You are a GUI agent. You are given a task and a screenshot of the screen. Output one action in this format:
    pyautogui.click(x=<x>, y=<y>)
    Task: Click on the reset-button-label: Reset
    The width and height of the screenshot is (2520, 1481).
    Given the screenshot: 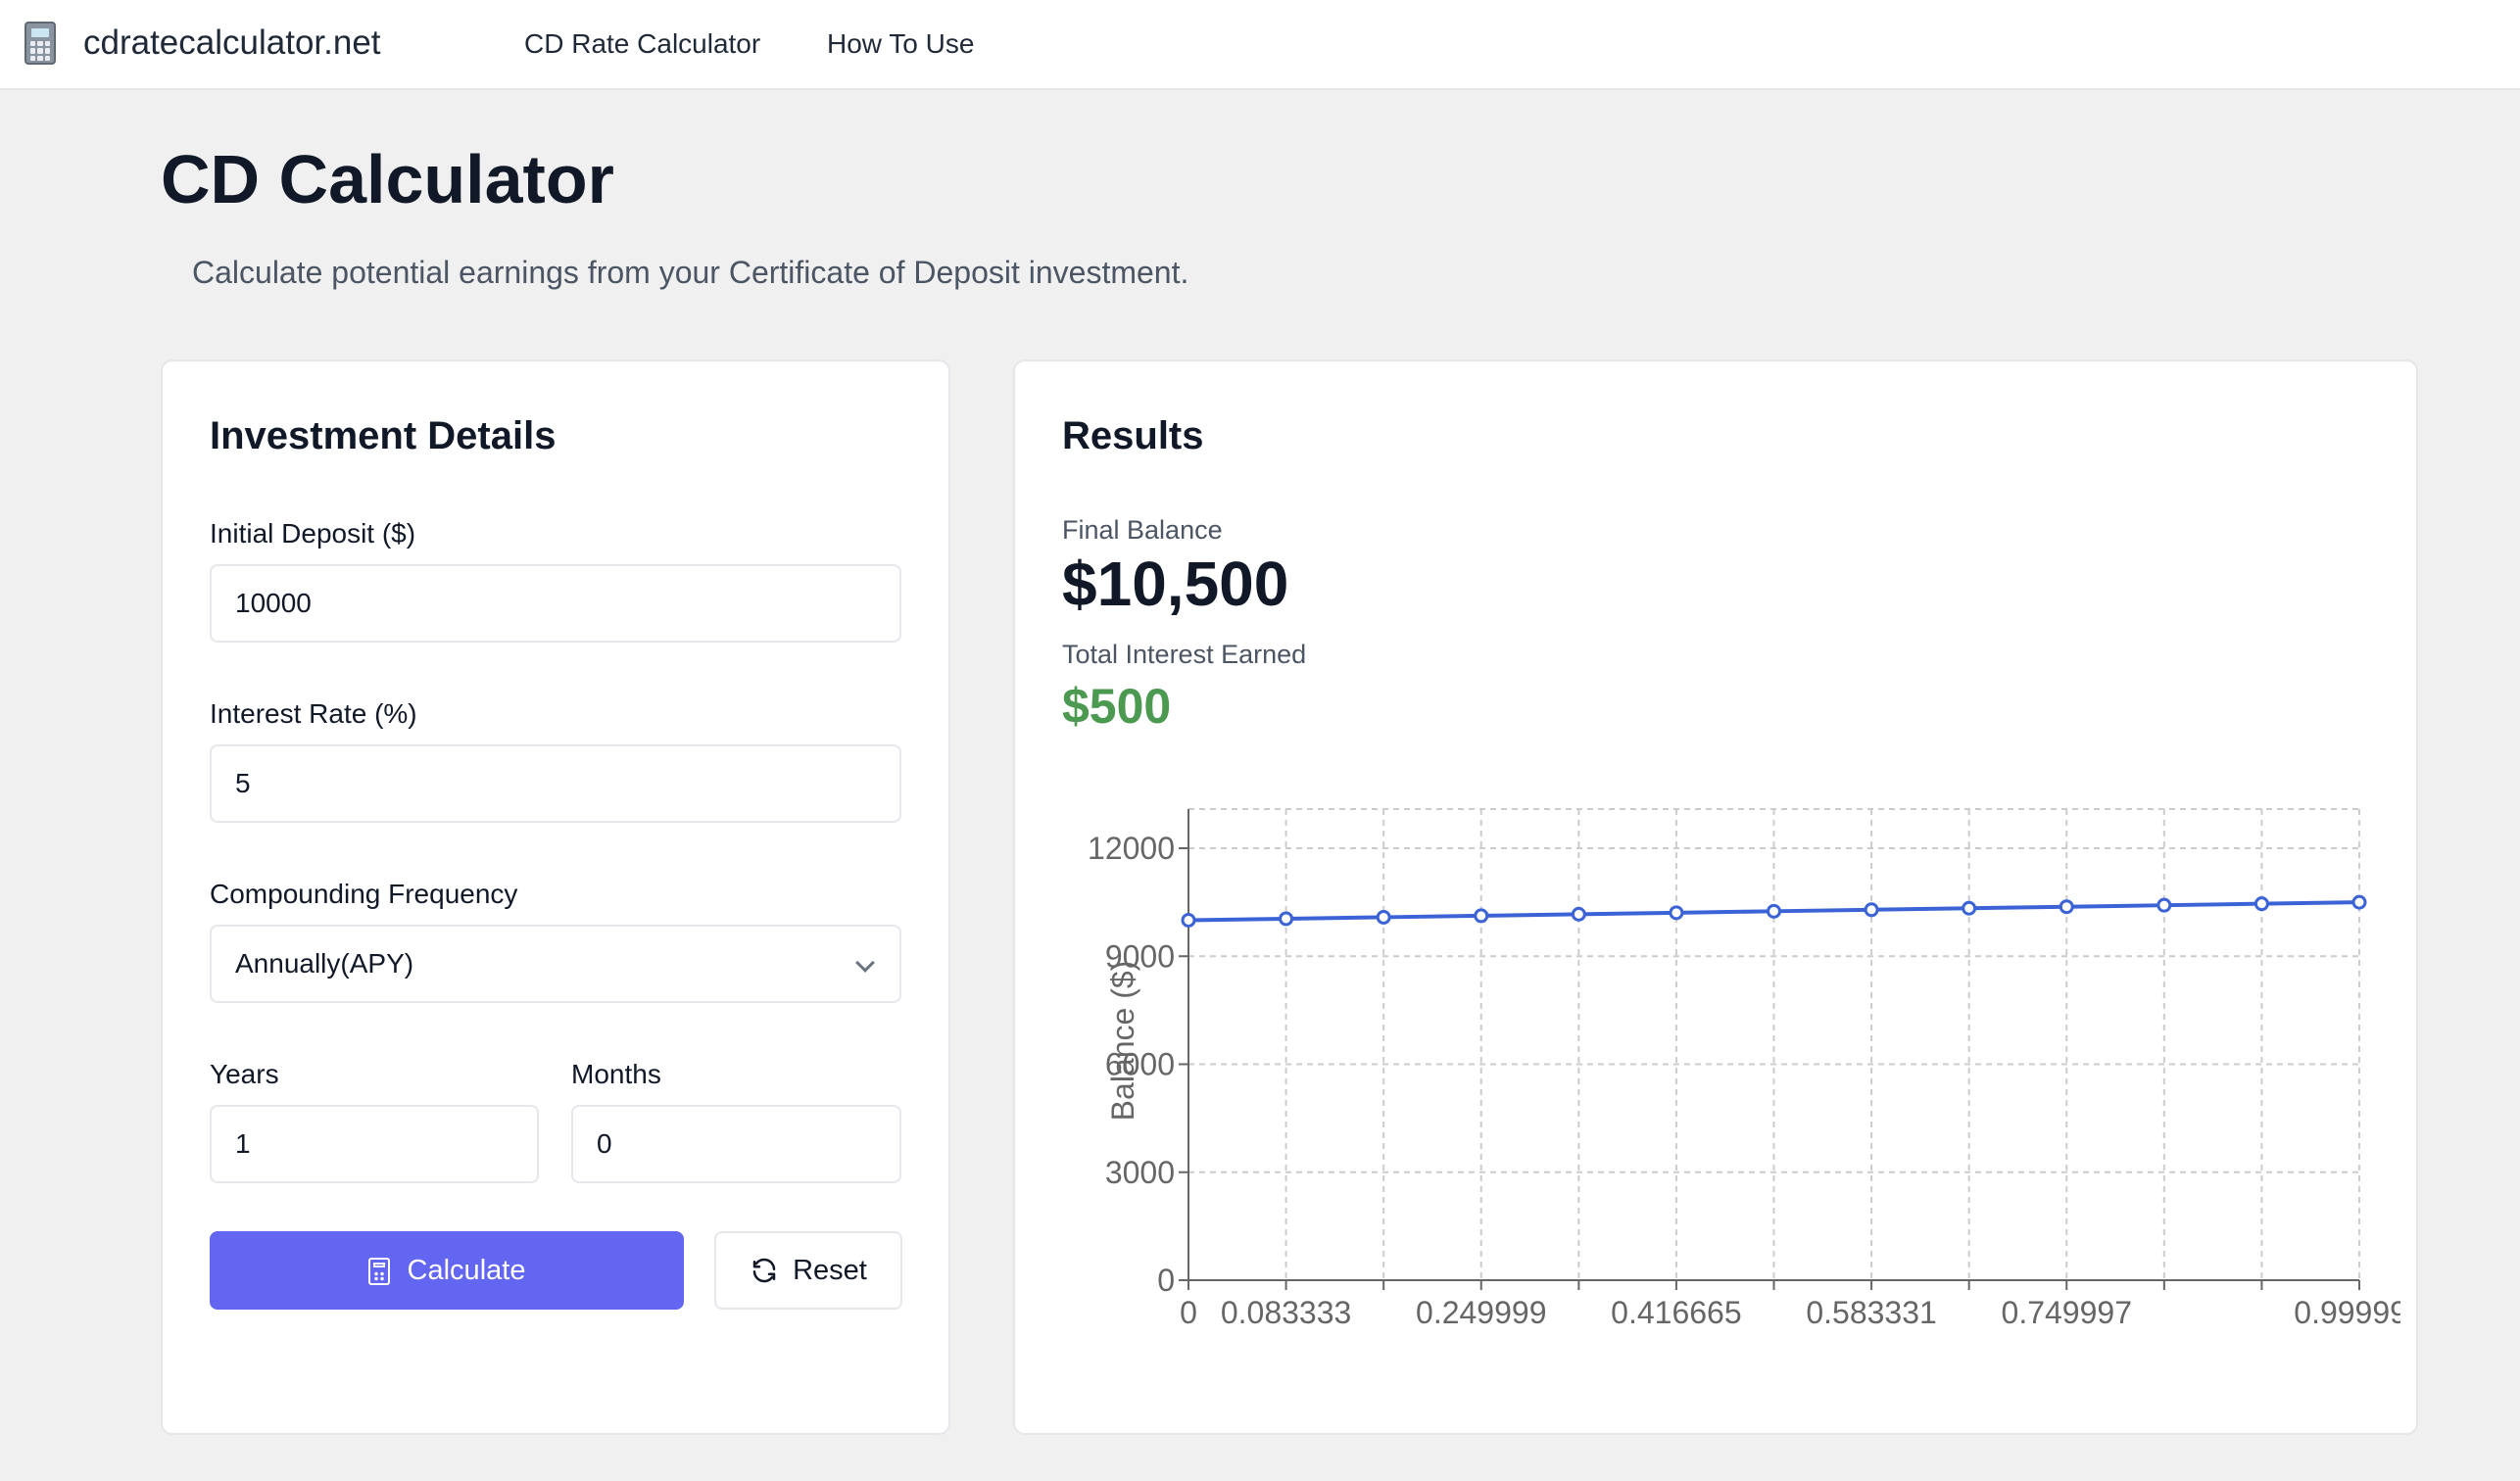 What is the action you would take?
    pyautogui.click(x=830, y=1271)
    